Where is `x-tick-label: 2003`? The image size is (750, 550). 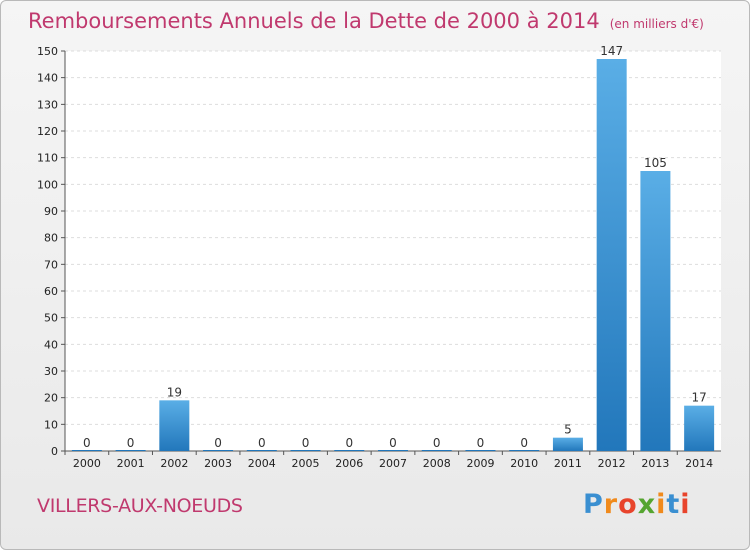
x-tick-label: 2003 is located at coordinates (218, 463).